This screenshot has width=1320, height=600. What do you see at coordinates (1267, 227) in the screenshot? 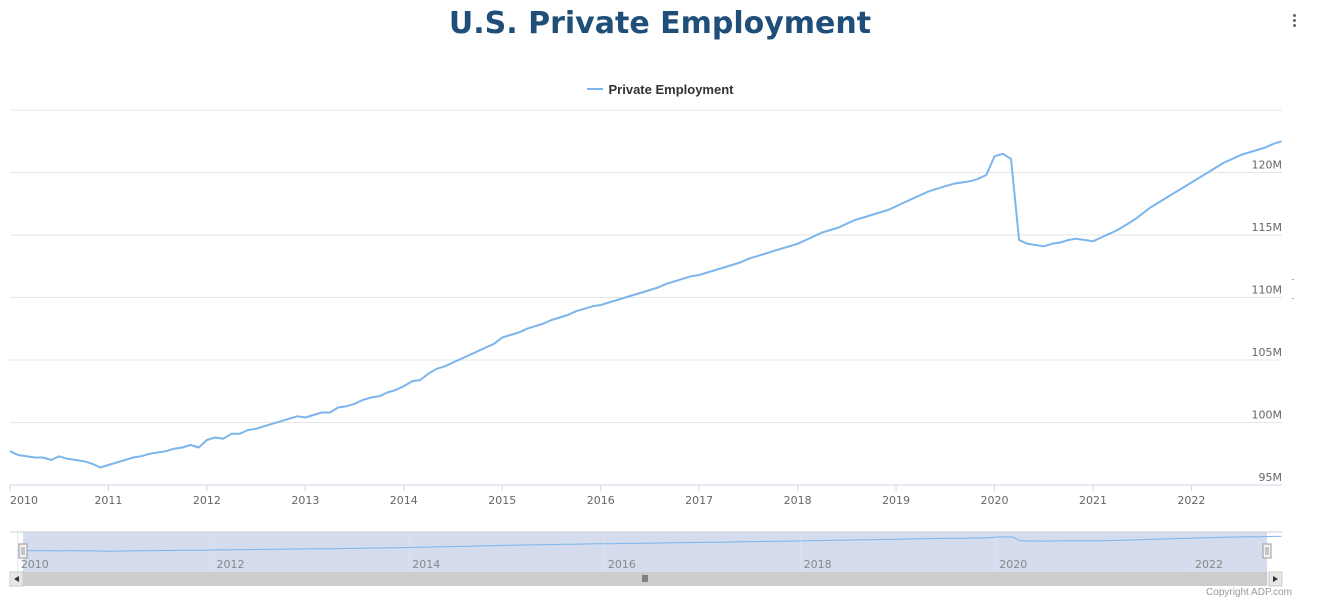
I see `y-tick-label: 115M` at bounding box center [1267, 227].